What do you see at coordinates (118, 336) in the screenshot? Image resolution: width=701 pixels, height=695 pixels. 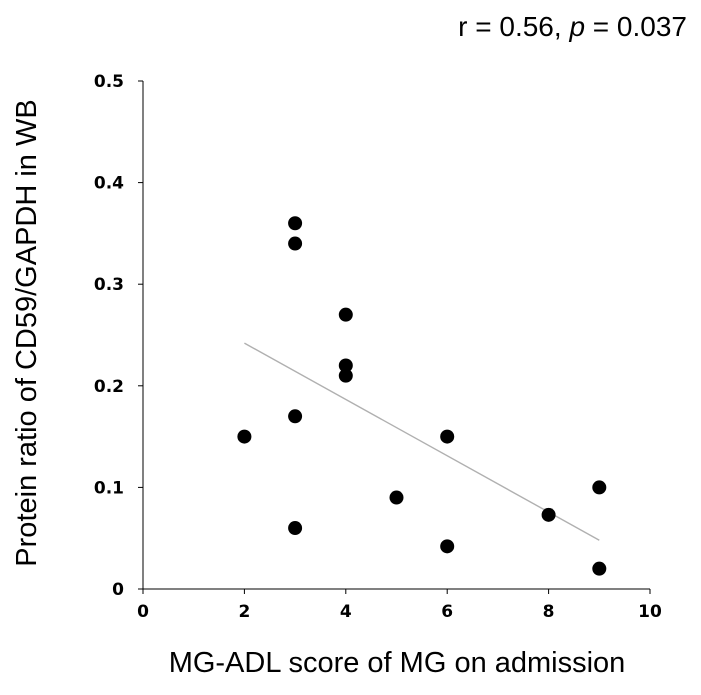 I see `y-ticks: 0 0.1 0.2 0.3 0.4 0.5` at bounding box center [118, 336].